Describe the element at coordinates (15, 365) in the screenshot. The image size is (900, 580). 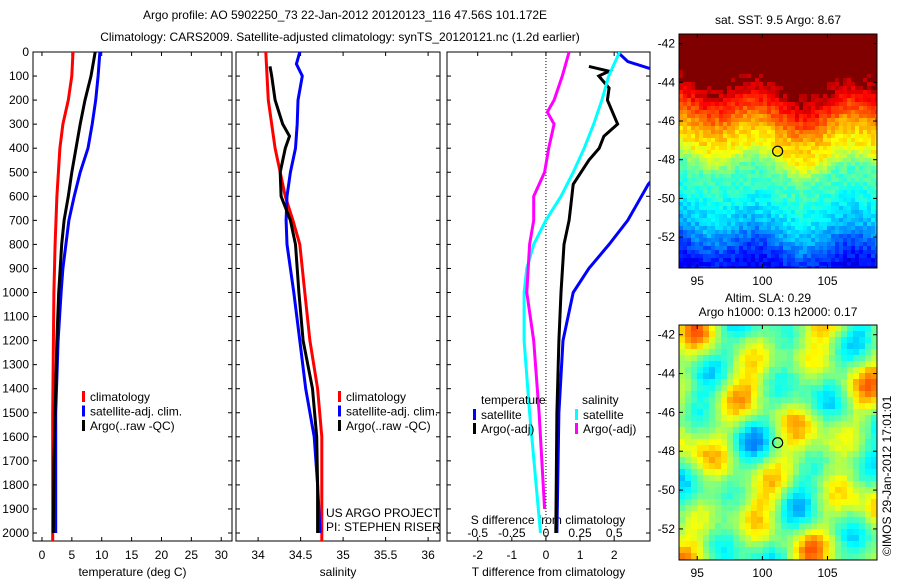
I see `y-tick-label: 1300` at that location.